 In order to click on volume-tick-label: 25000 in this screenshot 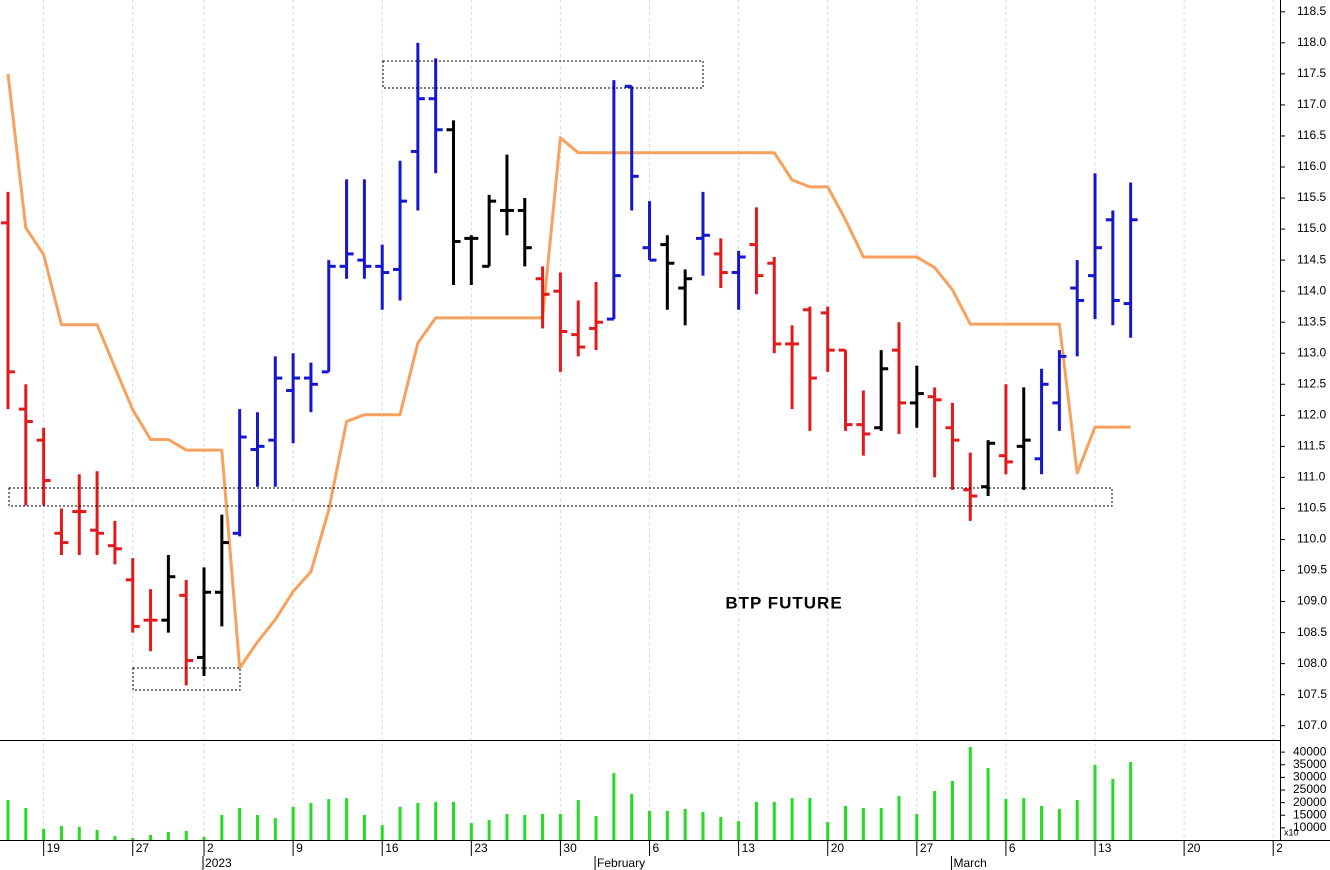, I will do `click(1310, 789)`.